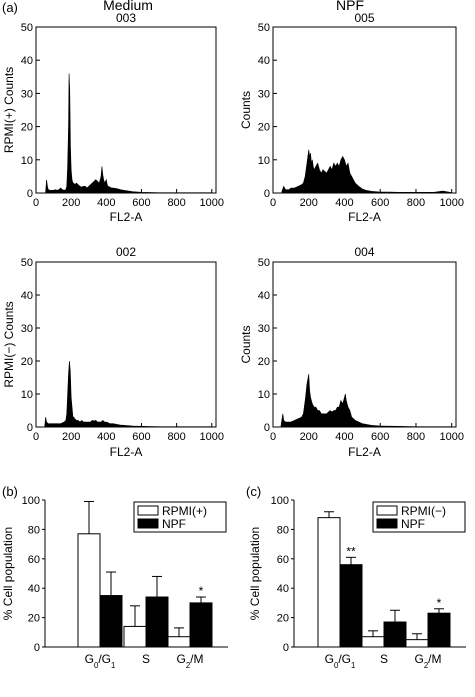  Describe the element at coordinates (395, 634) in the screenshot. I see `bar-npf-s` at that location.